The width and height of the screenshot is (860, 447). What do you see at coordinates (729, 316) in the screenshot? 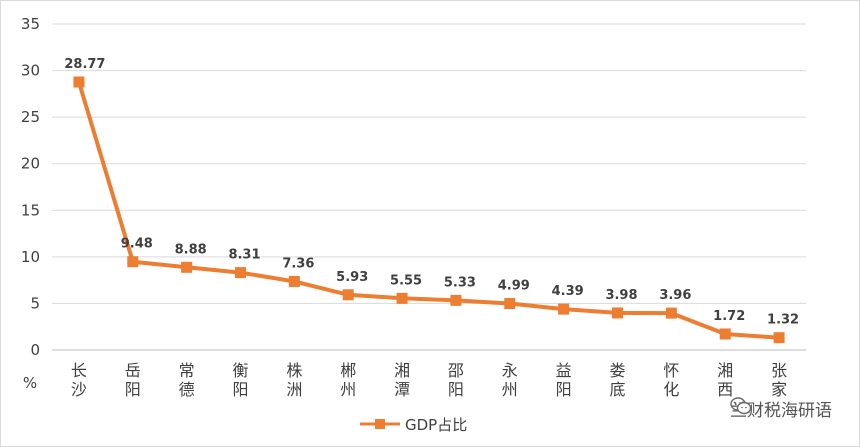
I see `data-label: 1.72` at bounding box center [729, 316].